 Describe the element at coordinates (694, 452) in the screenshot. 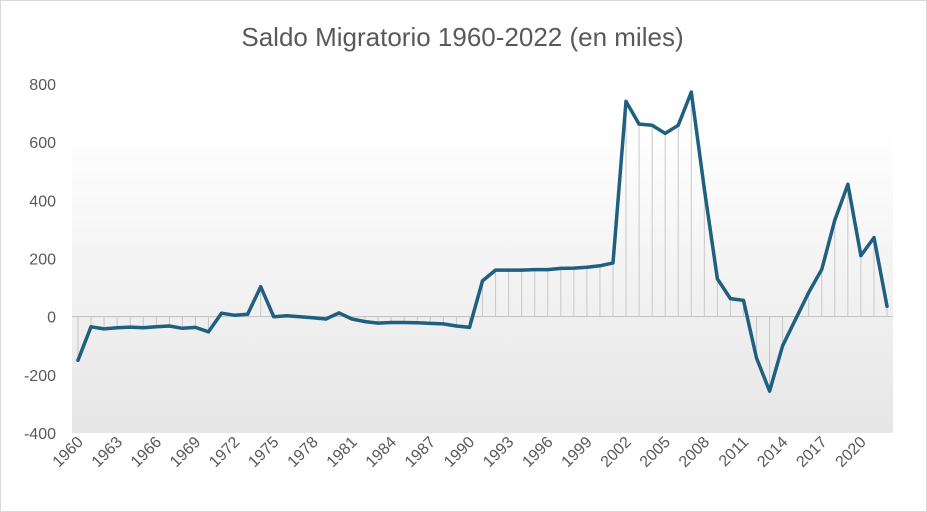

I see `x-tick-label: 2008` at that location.